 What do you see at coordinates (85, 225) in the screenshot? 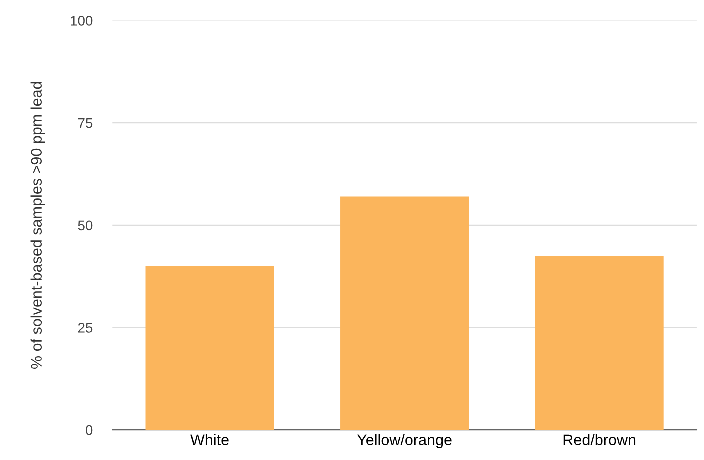
I see `y-tick-label: 50` at bounding box center [85, 225].